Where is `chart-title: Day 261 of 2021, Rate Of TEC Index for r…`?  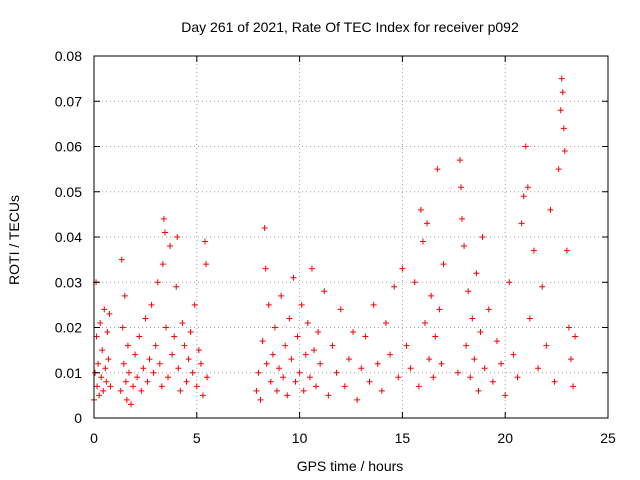 chart-title: Day 261 of 2021, Rate Of TEC Index for r… is located at coordinates (350, 27).